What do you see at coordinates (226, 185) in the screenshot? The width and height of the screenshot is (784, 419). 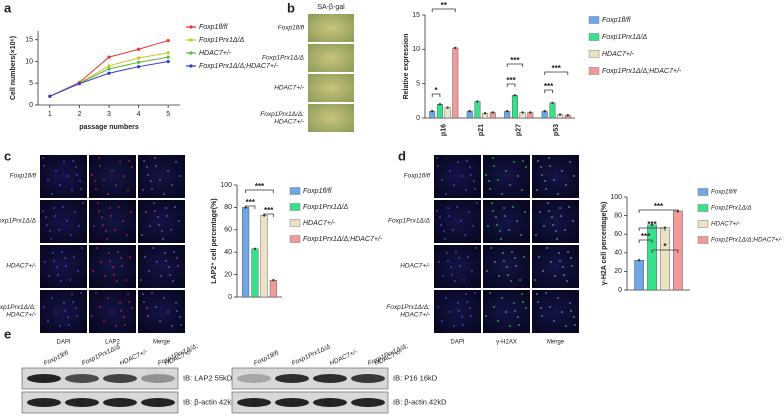 I see `y-tick-label: 100` at bounding box center [226, 185].